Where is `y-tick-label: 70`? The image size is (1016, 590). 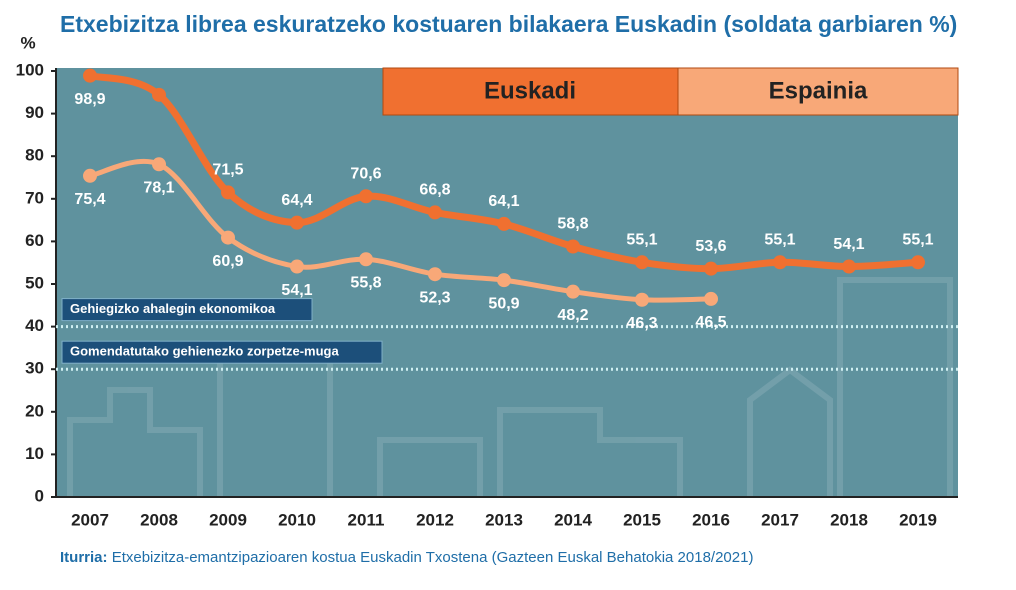 y-tick-label: 70 is located at coordinates (34, 197).